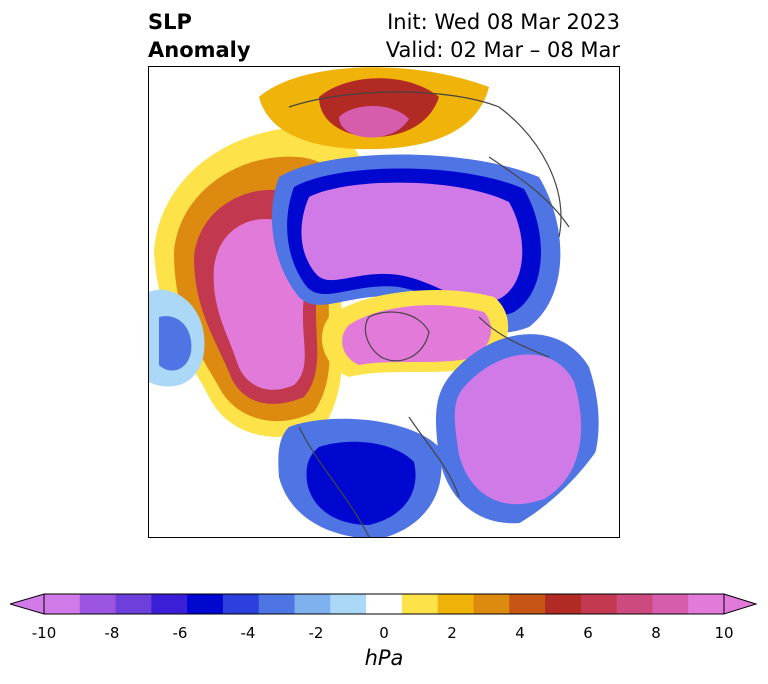  What do you see at coordinates (740, 604) in the screenshot?
I see `colorbar-extend-max` at bounding box center [740, 604].